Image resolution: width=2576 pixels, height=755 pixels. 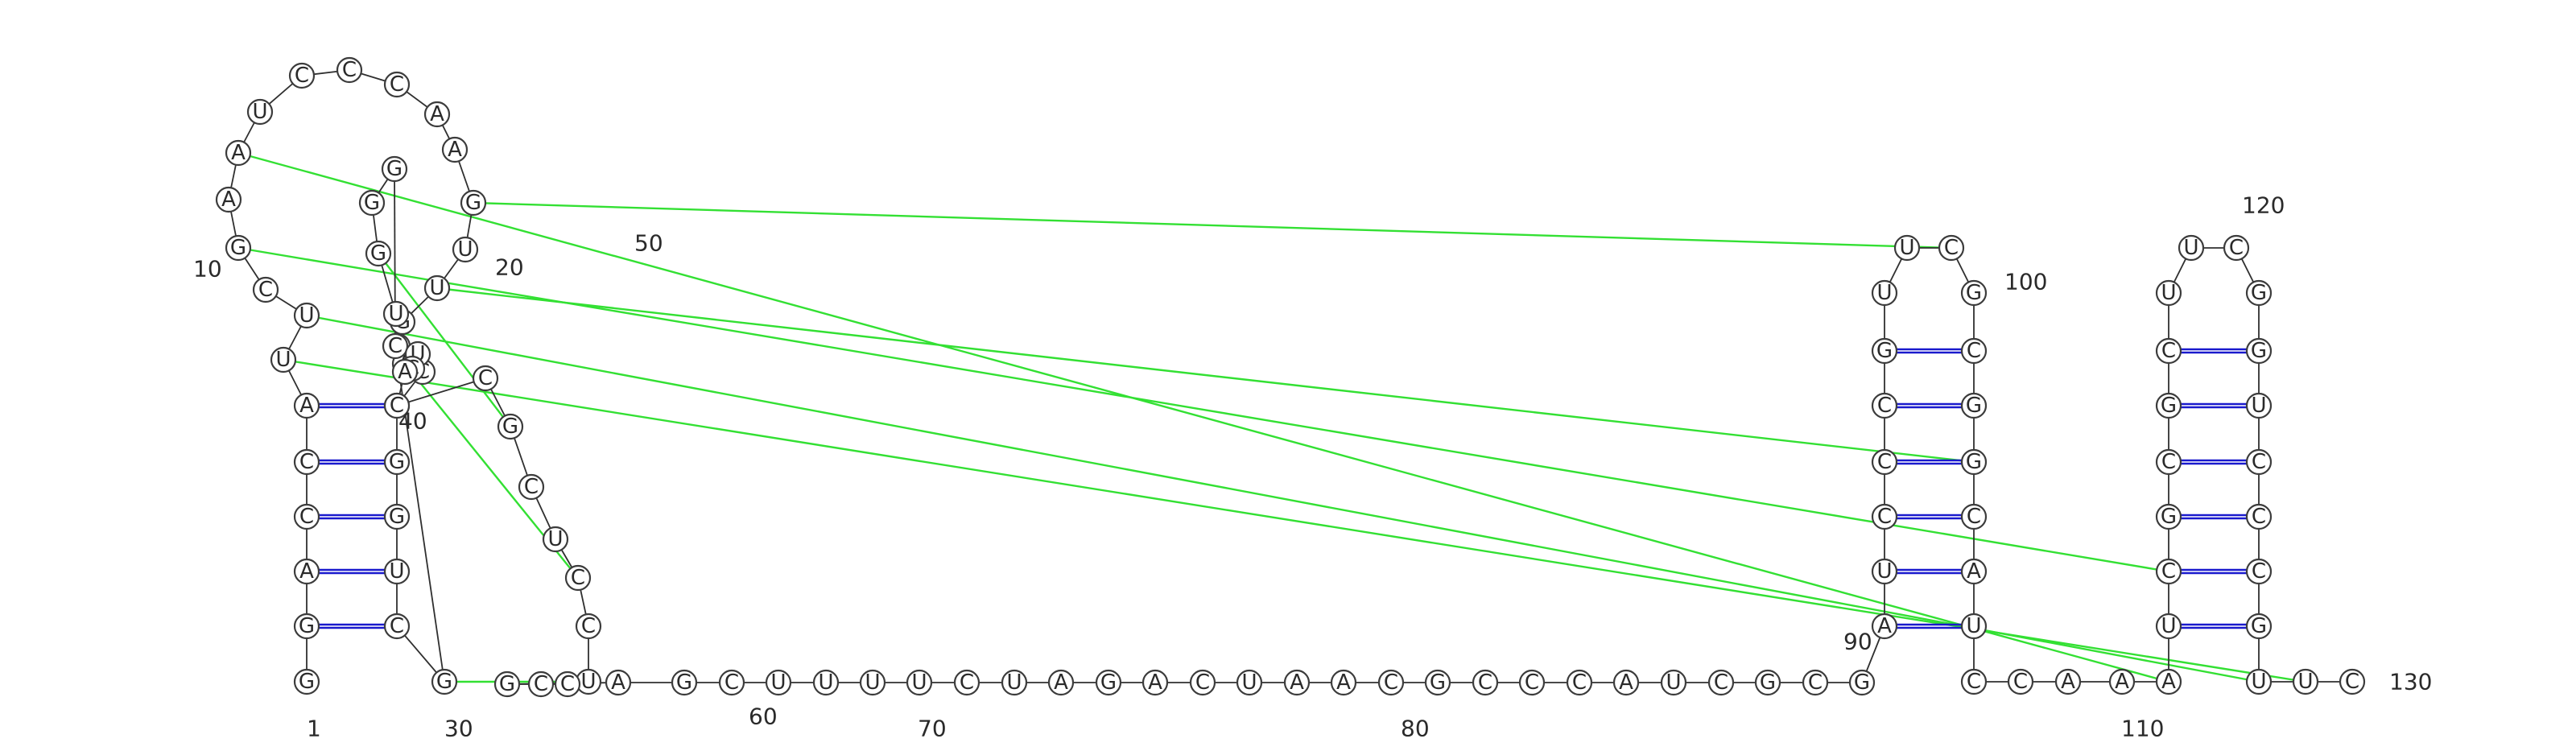 I want to click on position-number: 30, so click(x=458, y=729).